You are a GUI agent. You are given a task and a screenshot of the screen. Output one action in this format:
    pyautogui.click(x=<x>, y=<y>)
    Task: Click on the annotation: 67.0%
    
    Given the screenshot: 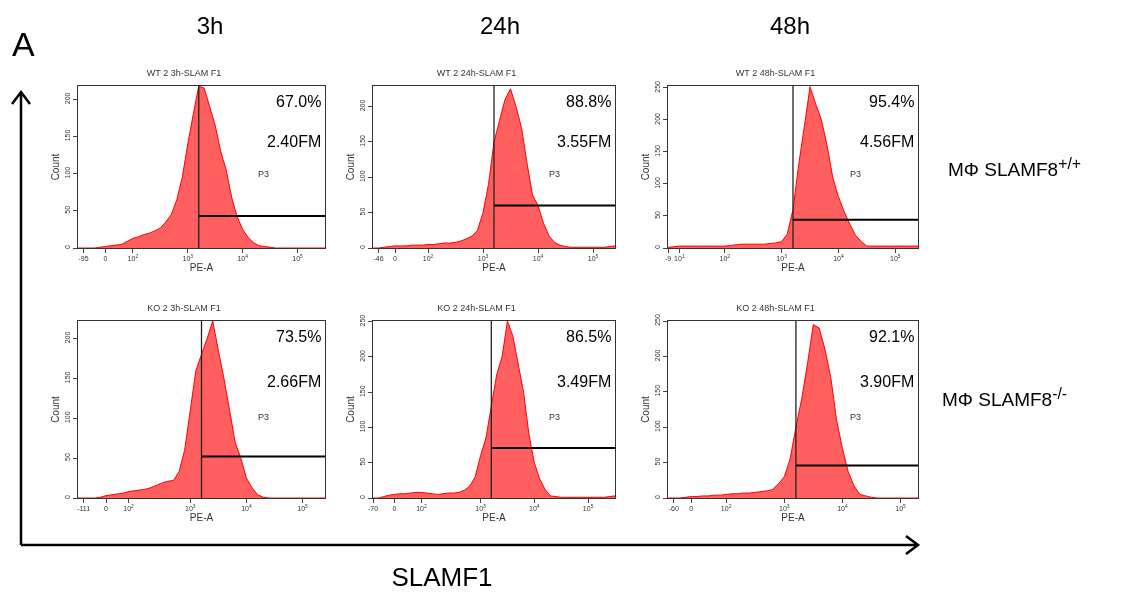 What is the action you would take?
    pyautogui.click(x=299, y=101)
    